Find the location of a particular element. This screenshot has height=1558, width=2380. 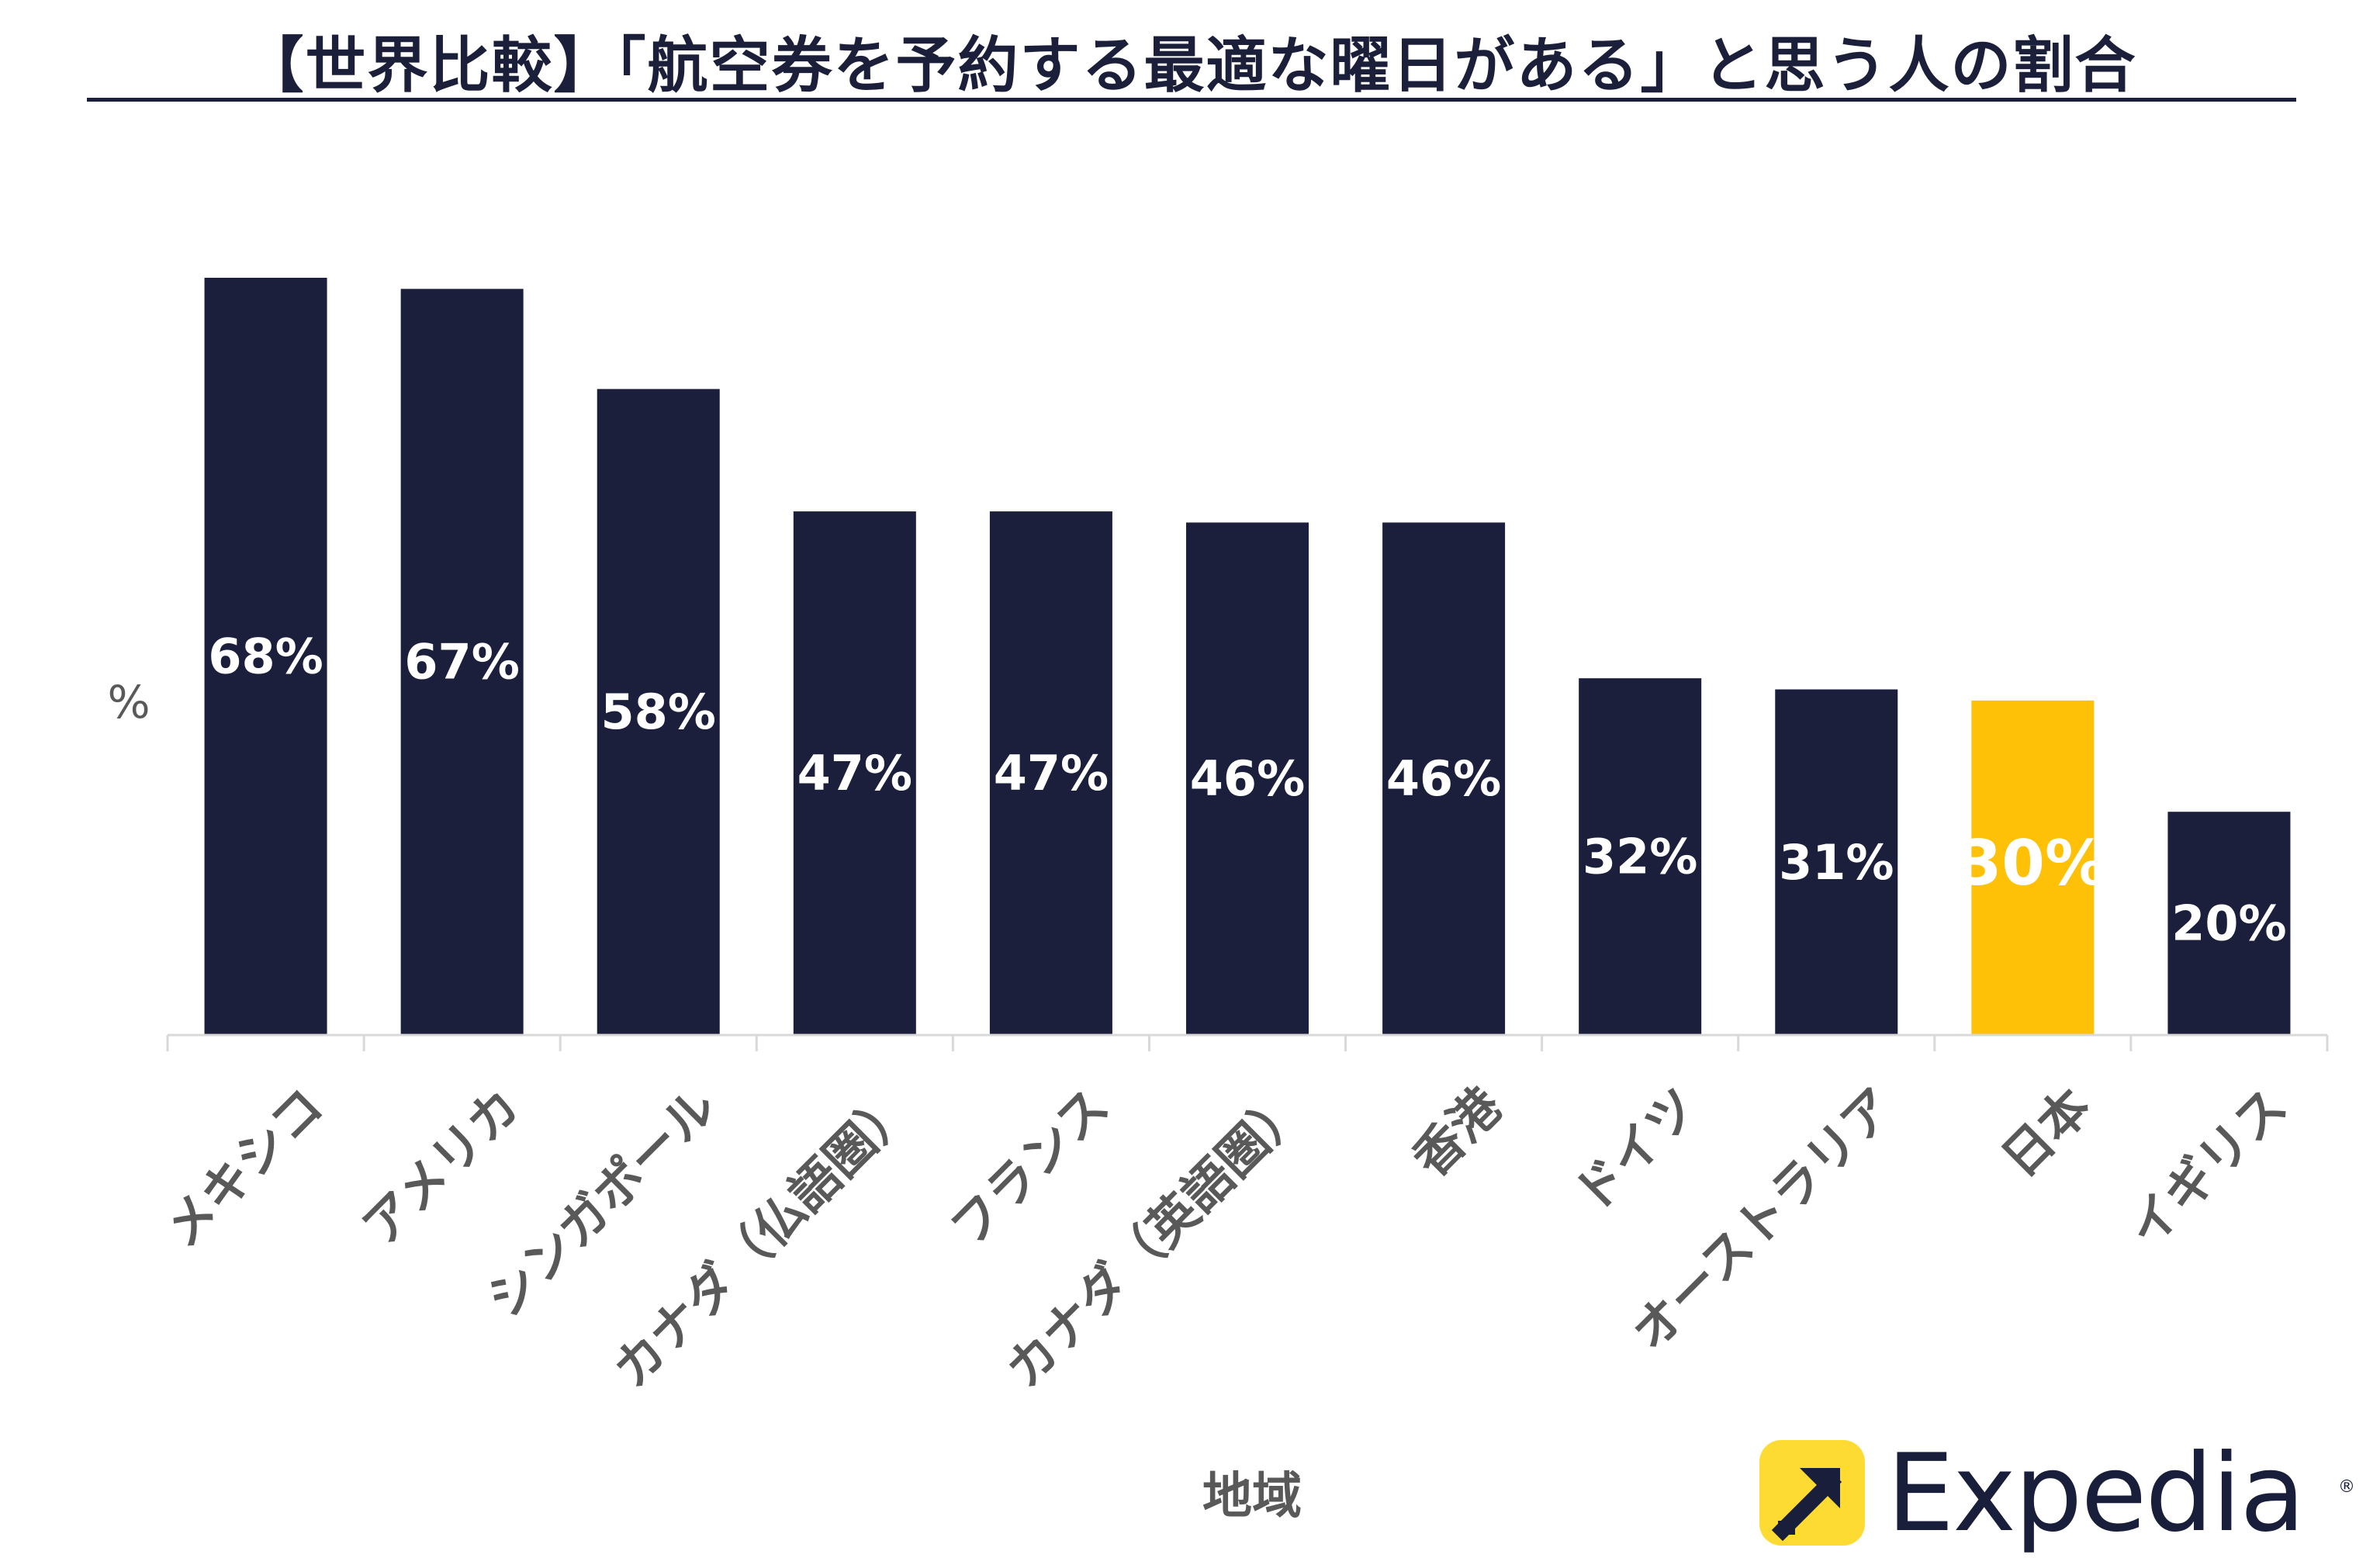

data-label: 67% is located at coordinates (461, 662).